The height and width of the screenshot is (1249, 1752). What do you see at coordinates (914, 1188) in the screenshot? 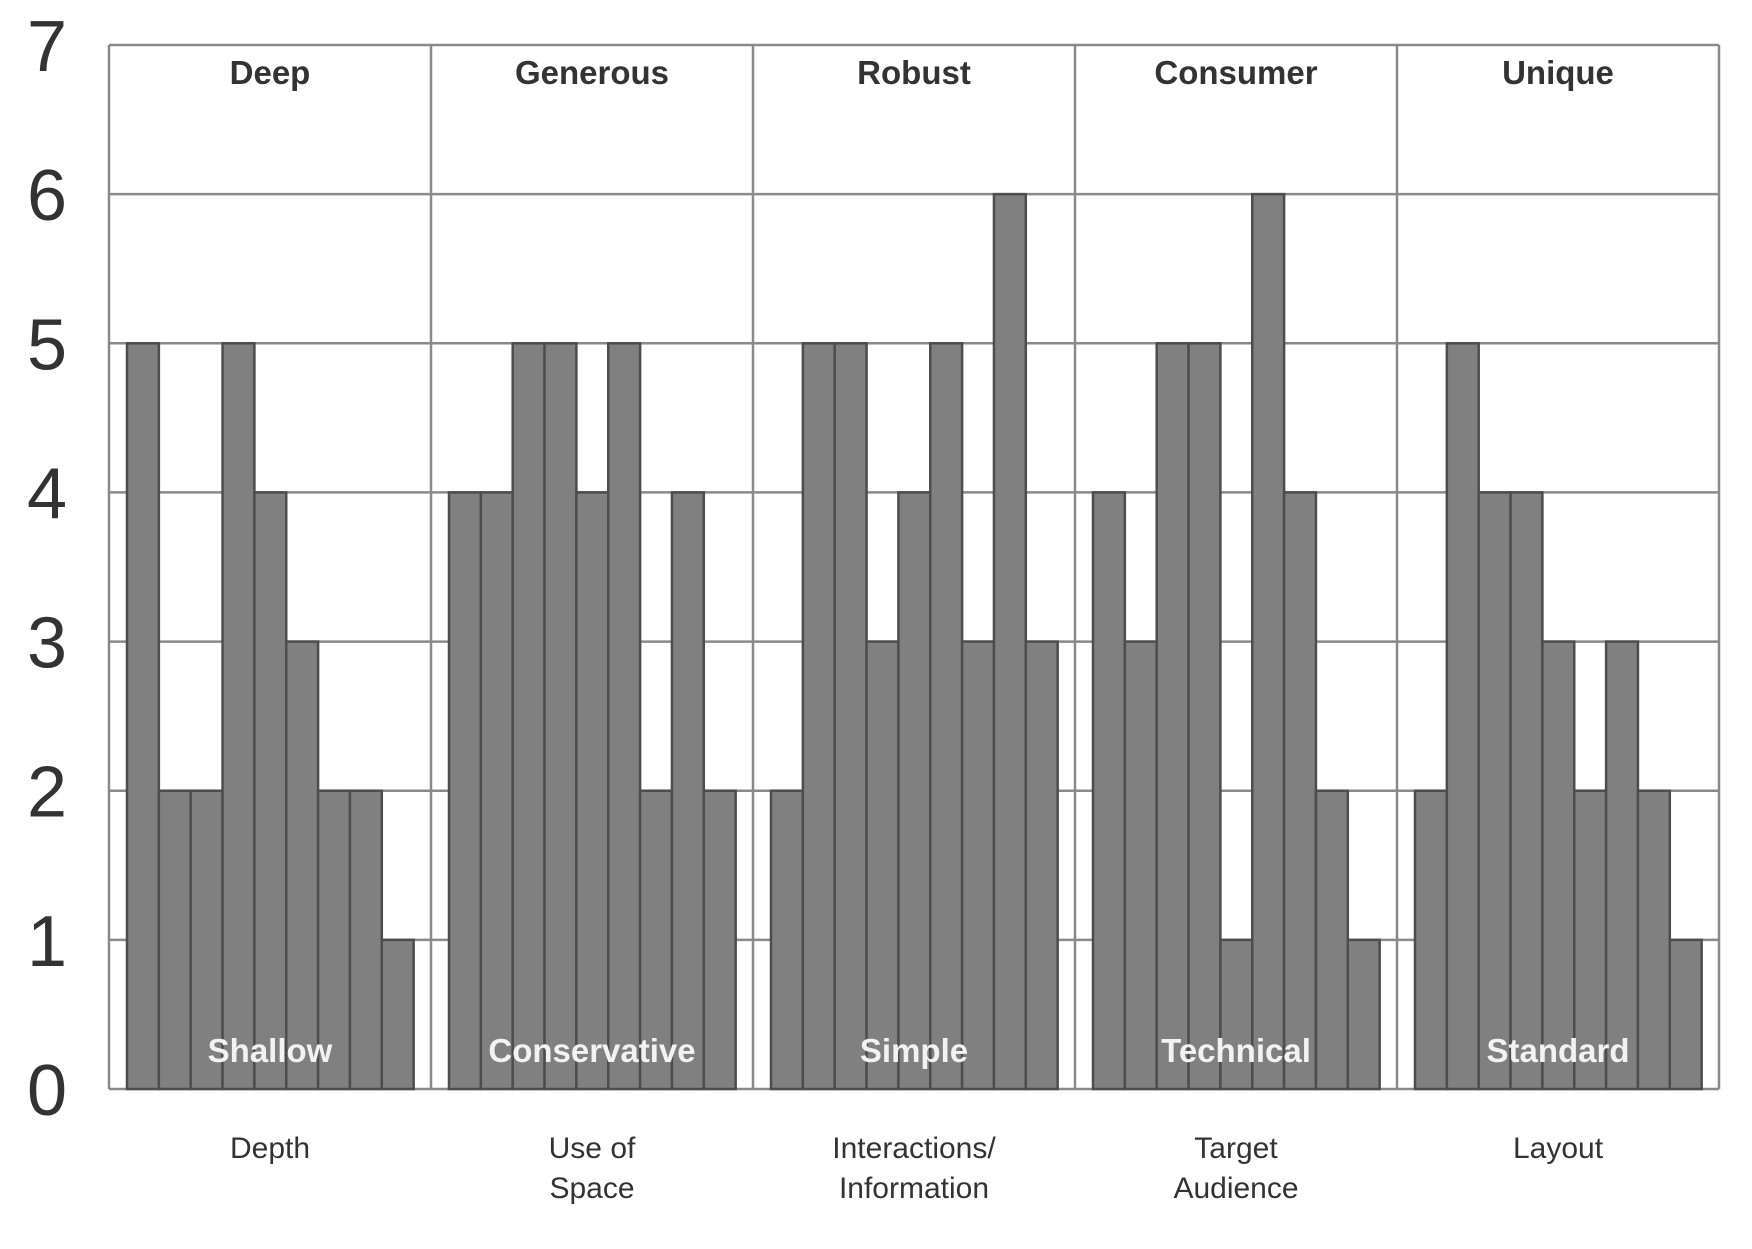
I see `category-label: Information` at bounding box center [914, 1188].